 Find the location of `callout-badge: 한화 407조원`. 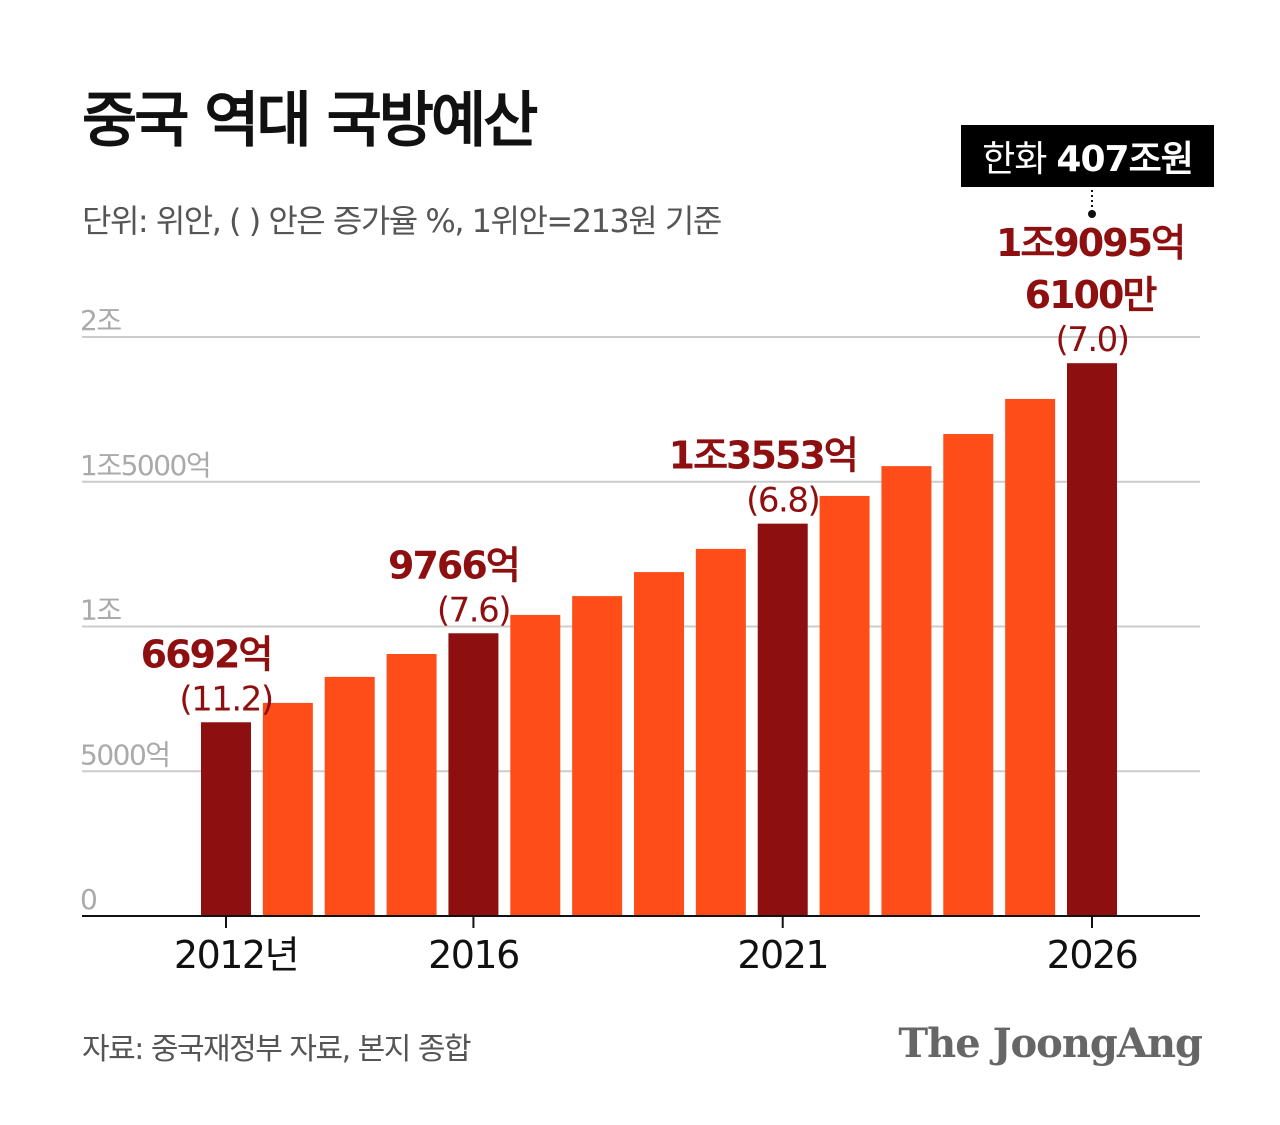

callout-badge: 한화 407조원 is located at coordinates (1087, 156).